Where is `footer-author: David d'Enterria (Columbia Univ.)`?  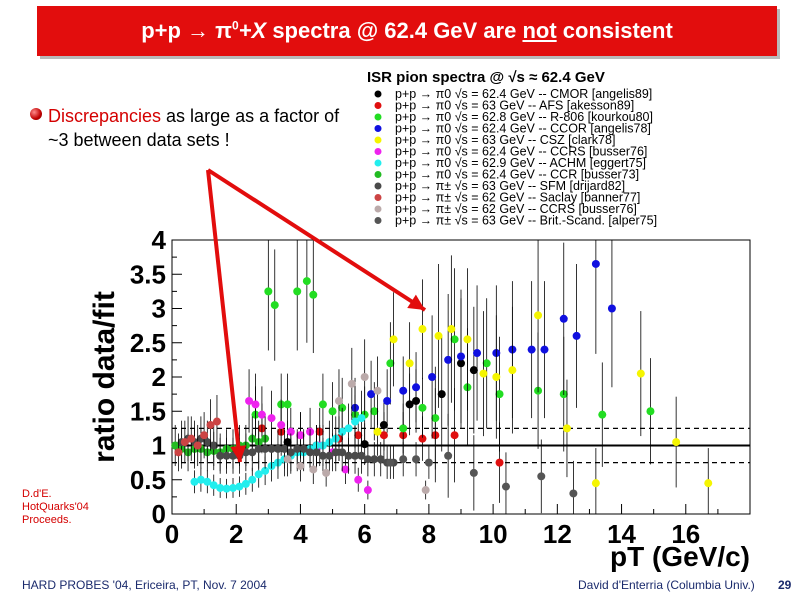
footer-author: David d'Enterria (Columbia Univ.) is located at coordinates (666, 585).